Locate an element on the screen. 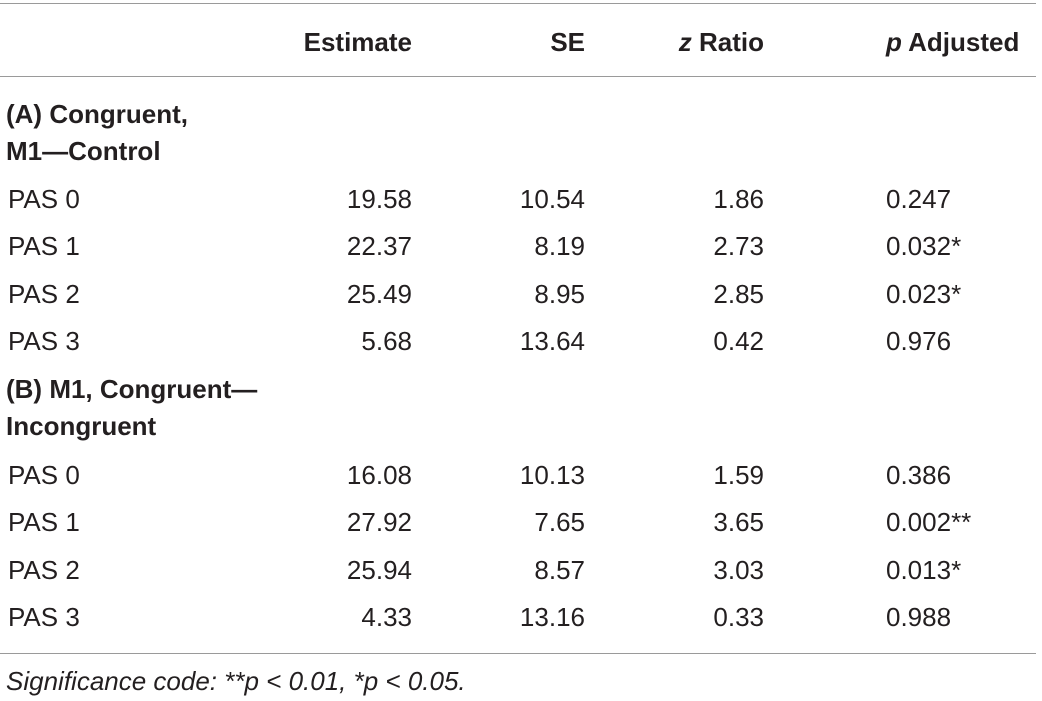  header-z-text: Ratio is located at coordinates (727, 42).